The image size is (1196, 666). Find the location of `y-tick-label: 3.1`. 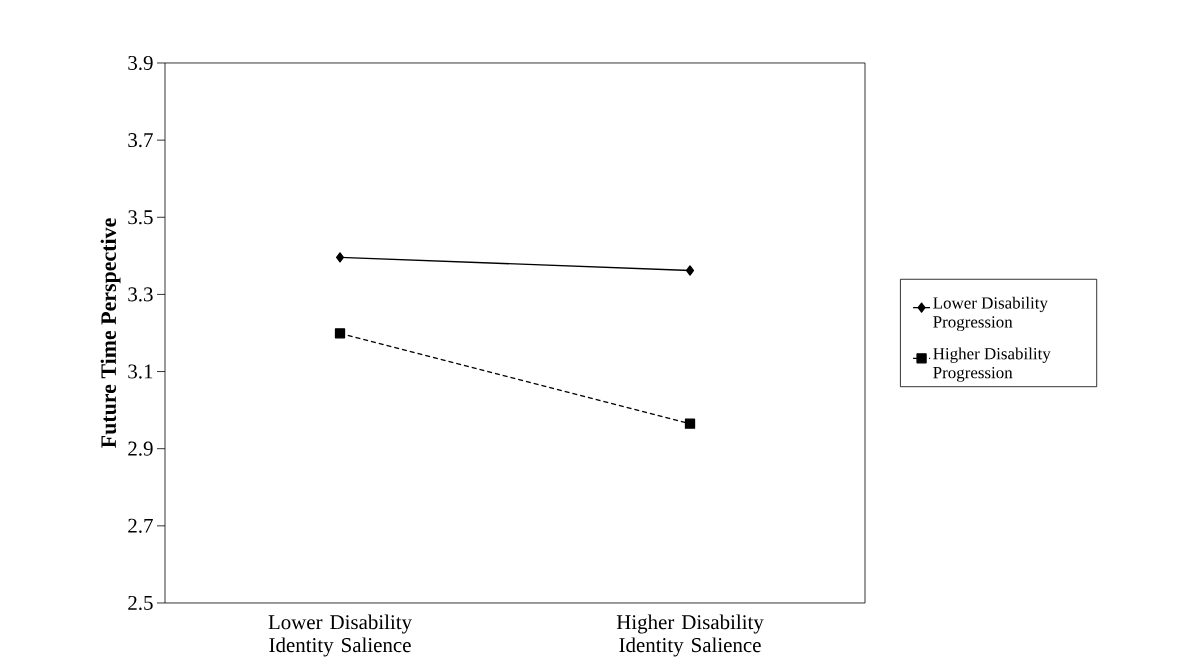

y-tick-label: 3.1 is located at coordinates (140, 371).